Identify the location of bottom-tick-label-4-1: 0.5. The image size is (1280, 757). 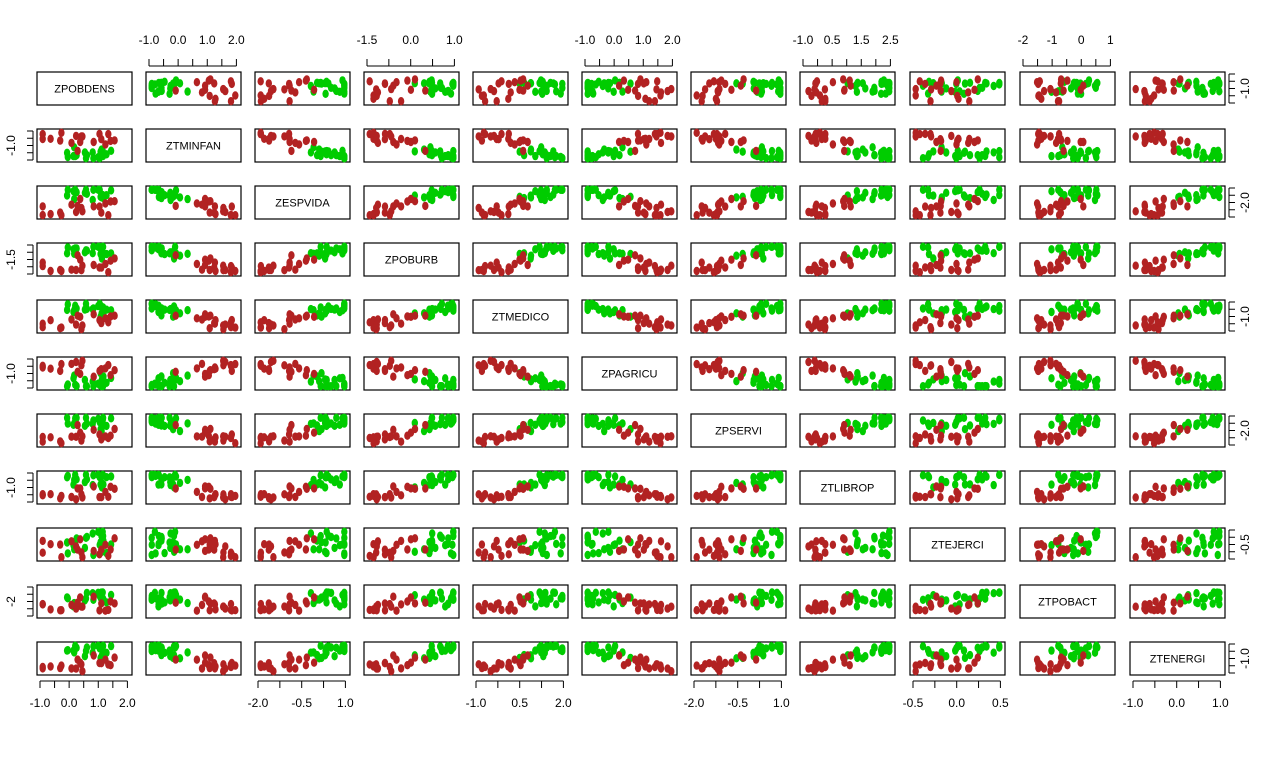
(519, 703).